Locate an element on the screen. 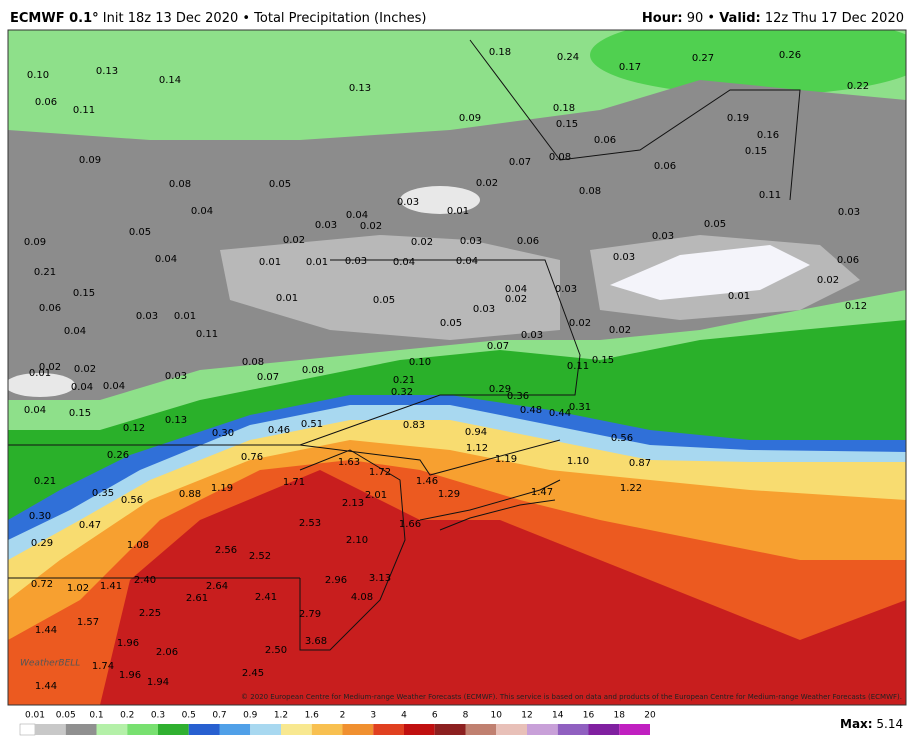 Image resolution: width=914 pixels, height=750 pixels. precip-label: 0.56 is located at coordinates (622, 438).